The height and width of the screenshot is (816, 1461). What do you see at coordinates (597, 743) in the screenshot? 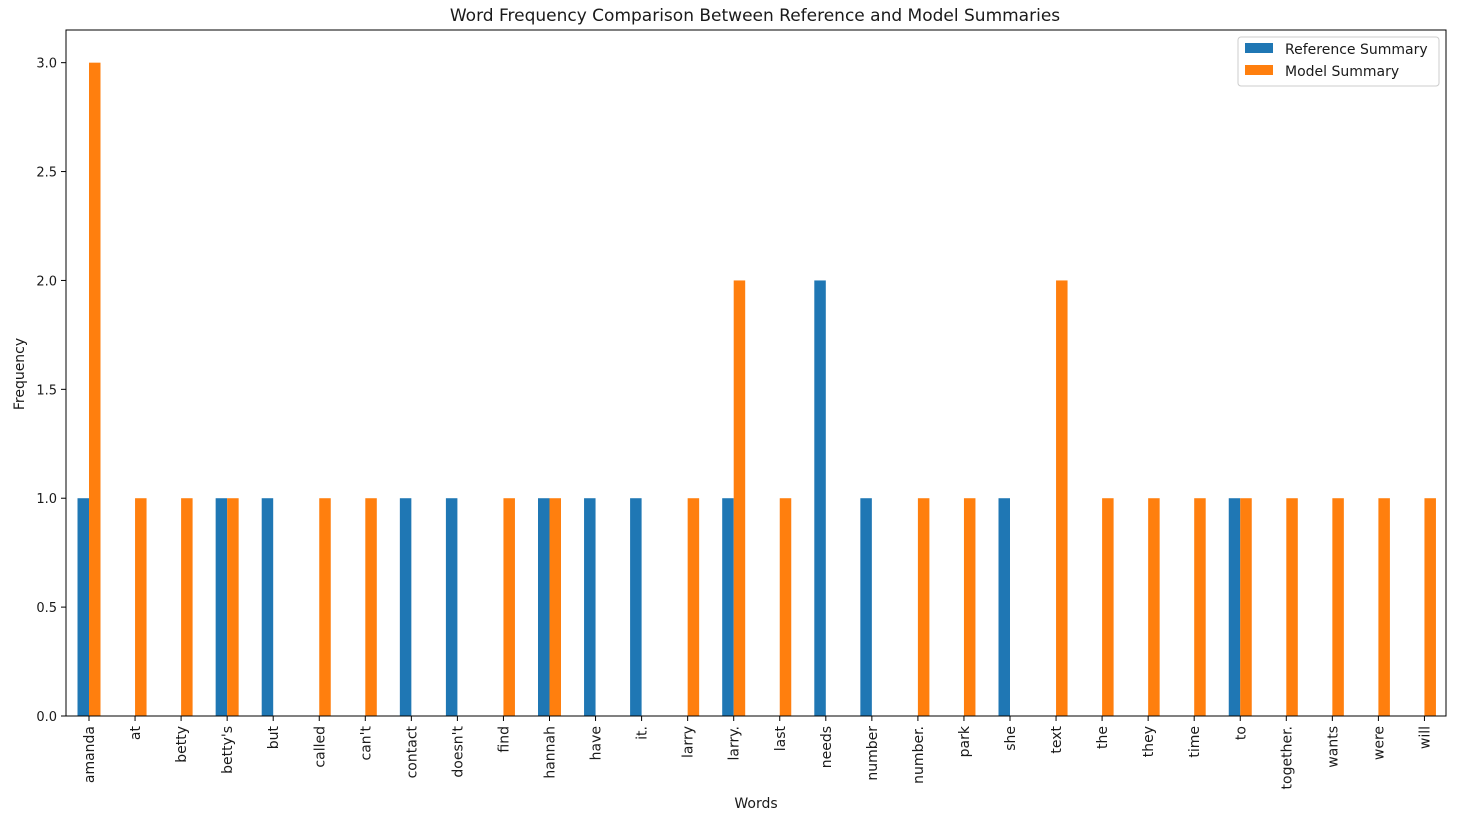
I see `x-tick-label-11: have` at bounding box center [597, 743].